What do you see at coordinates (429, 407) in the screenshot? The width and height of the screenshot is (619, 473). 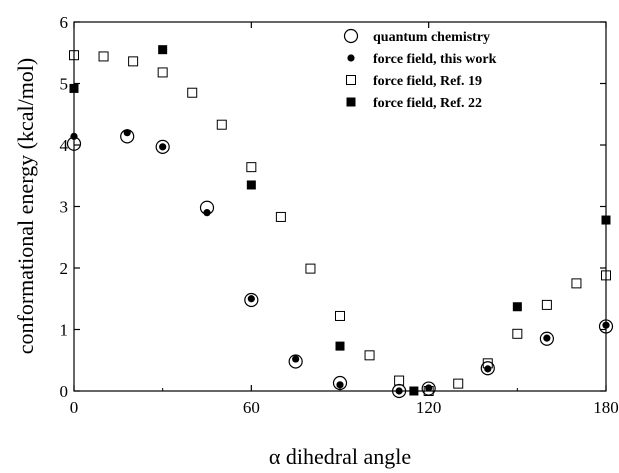 I see `x-tick-label: 120` at bounding box center [429, 407].